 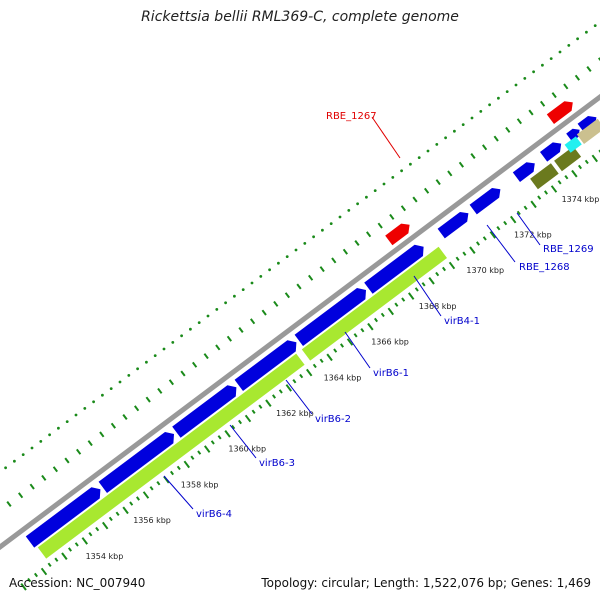 What do you see at coordinates (214, 514) in the screenshot?
I see `gene-label: virB6-4` at bounding box center [214, 514].